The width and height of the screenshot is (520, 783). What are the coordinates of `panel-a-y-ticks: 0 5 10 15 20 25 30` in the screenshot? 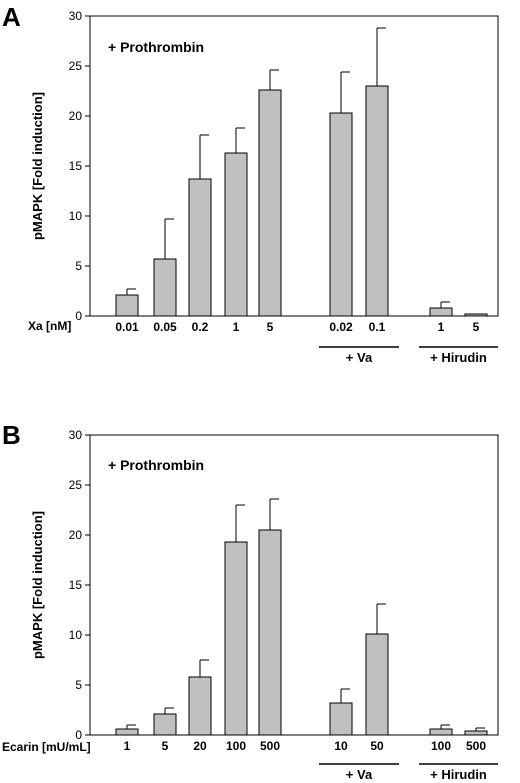 It's located at (79, 166).